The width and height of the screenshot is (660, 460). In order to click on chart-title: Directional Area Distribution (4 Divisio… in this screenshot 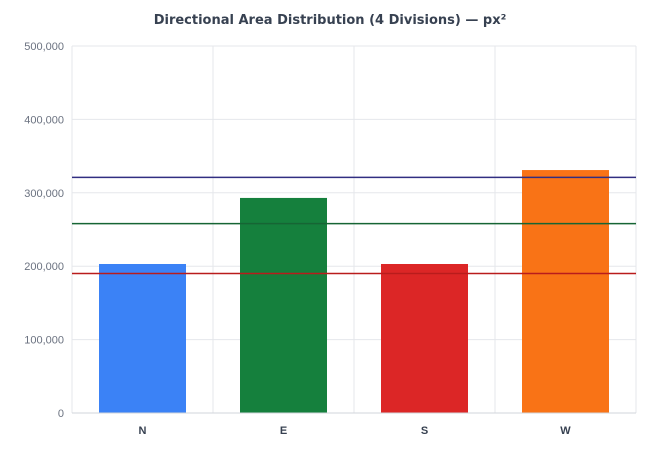, I will do `click(330, 20)`.